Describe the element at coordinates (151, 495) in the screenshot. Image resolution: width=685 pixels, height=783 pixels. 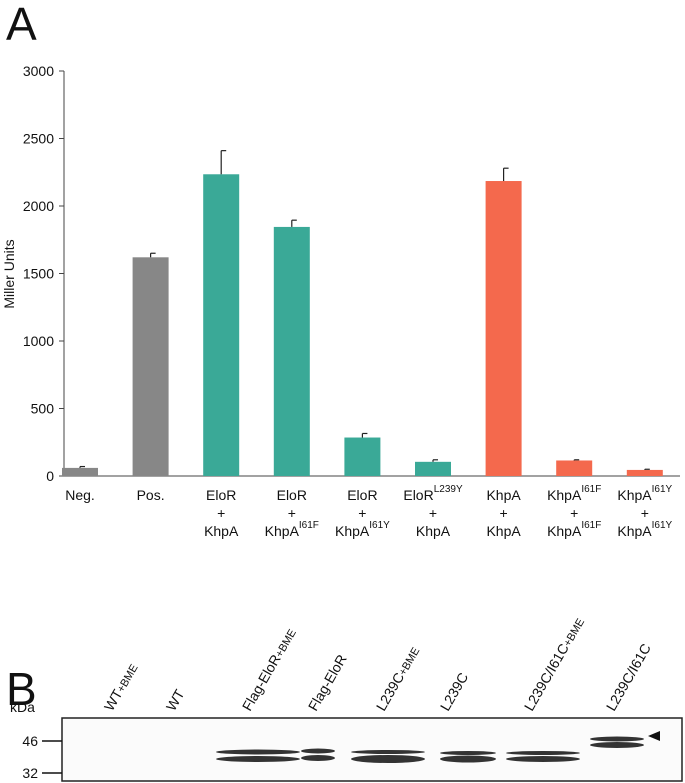
I see `x-tick-label: Pos.` at that location.